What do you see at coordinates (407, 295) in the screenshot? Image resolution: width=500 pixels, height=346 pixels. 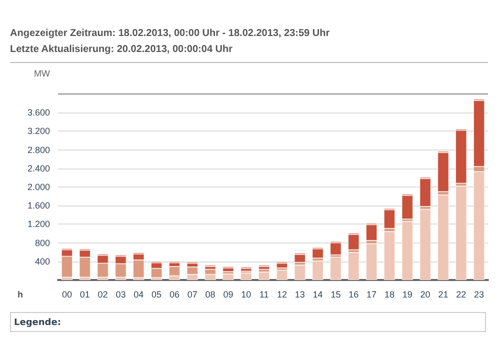 I see `x-tick-label: 19` at bounding box center [407, 295].